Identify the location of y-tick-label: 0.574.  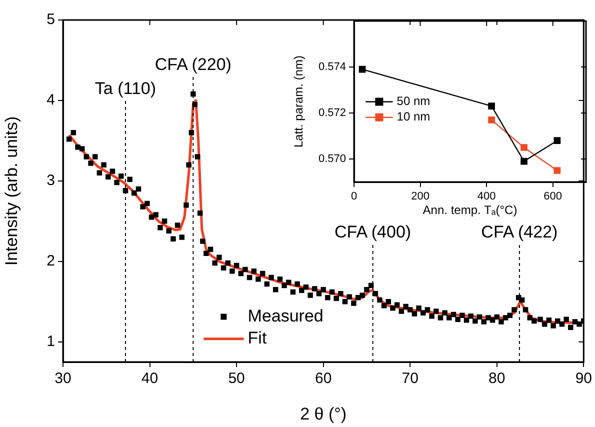
(332, 67).